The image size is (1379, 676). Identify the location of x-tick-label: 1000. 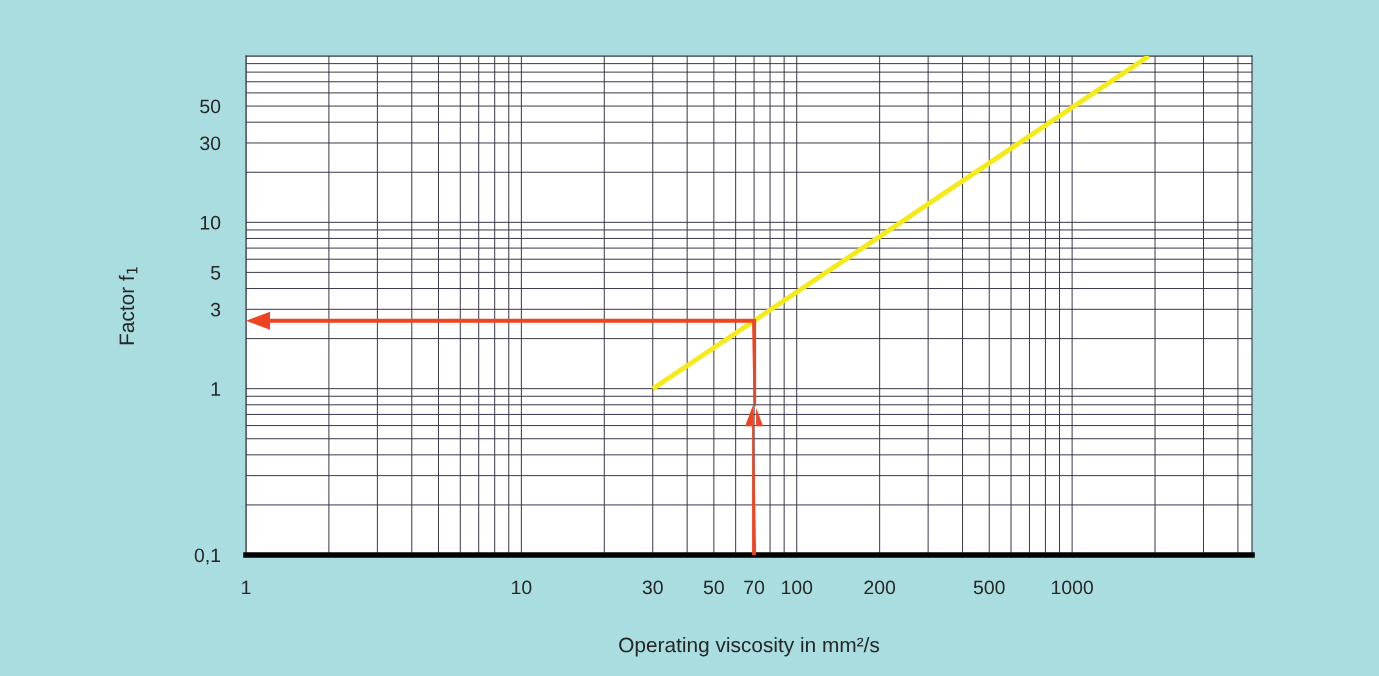
(1072, 587).